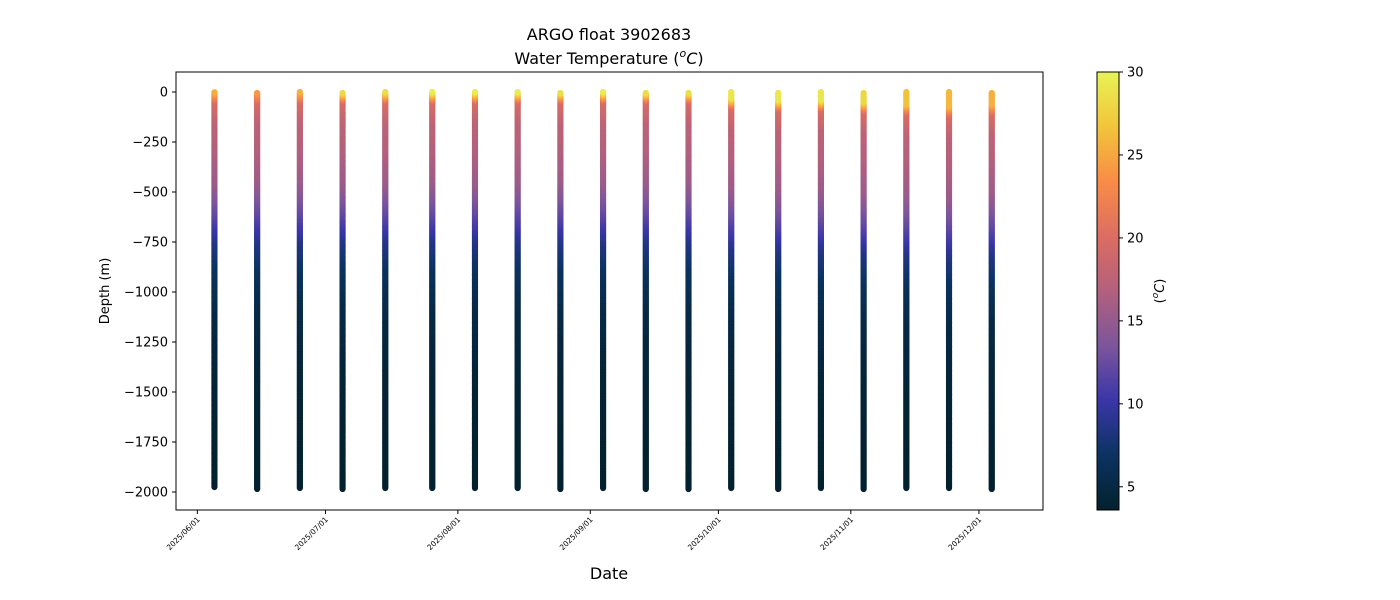  I want to click on chart-subtitle-prefix: Water Temperature (, so click(596, 58).